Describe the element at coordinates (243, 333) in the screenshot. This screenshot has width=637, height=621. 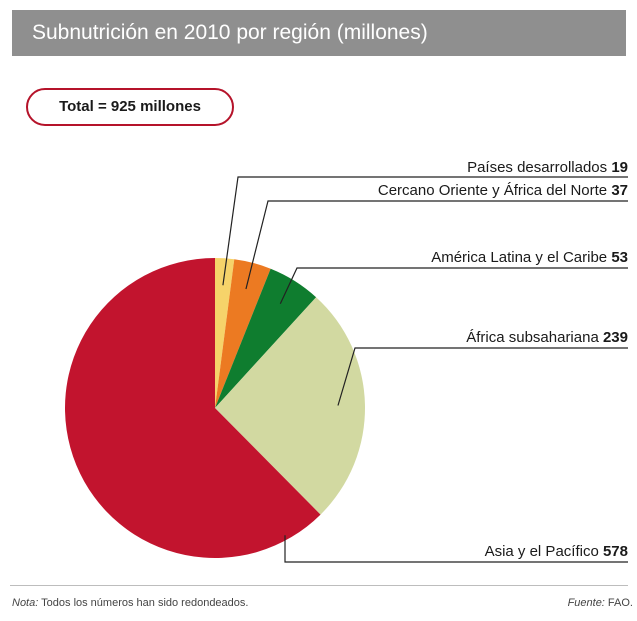
I see `pie-slice-cercano-oriente-y-africa-del-norte` at that location.